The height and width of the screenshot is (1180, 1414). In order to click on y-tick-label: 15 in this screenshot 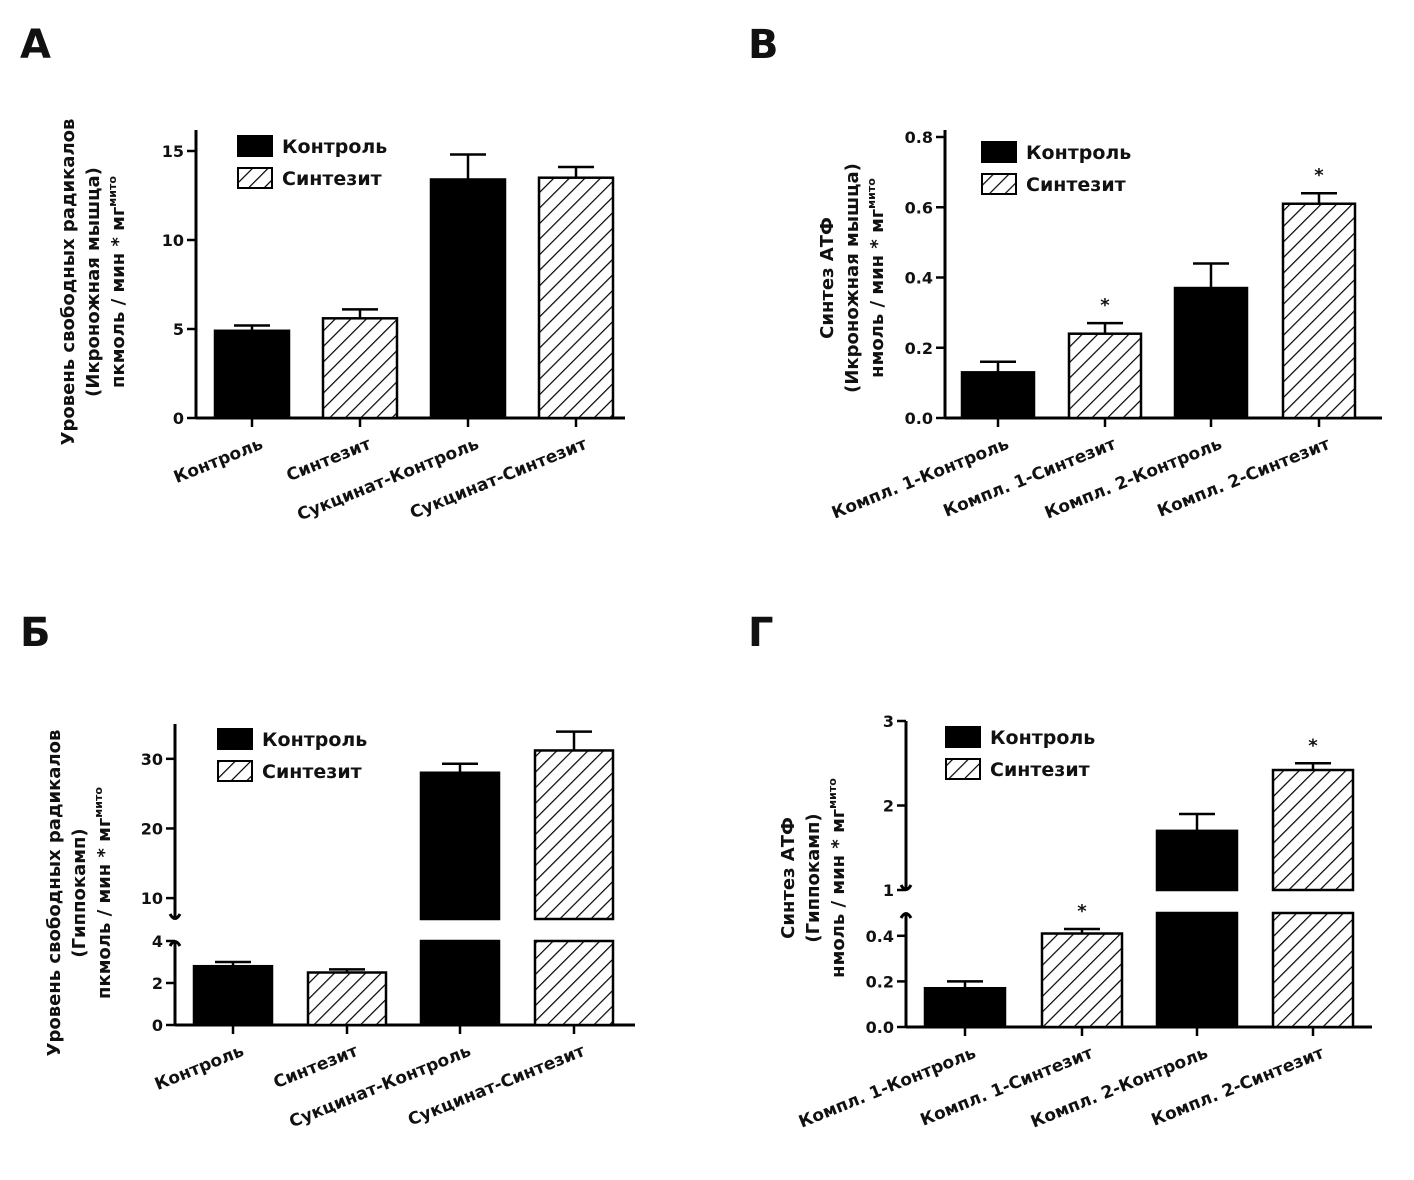, I will do `click(173, 151)`.